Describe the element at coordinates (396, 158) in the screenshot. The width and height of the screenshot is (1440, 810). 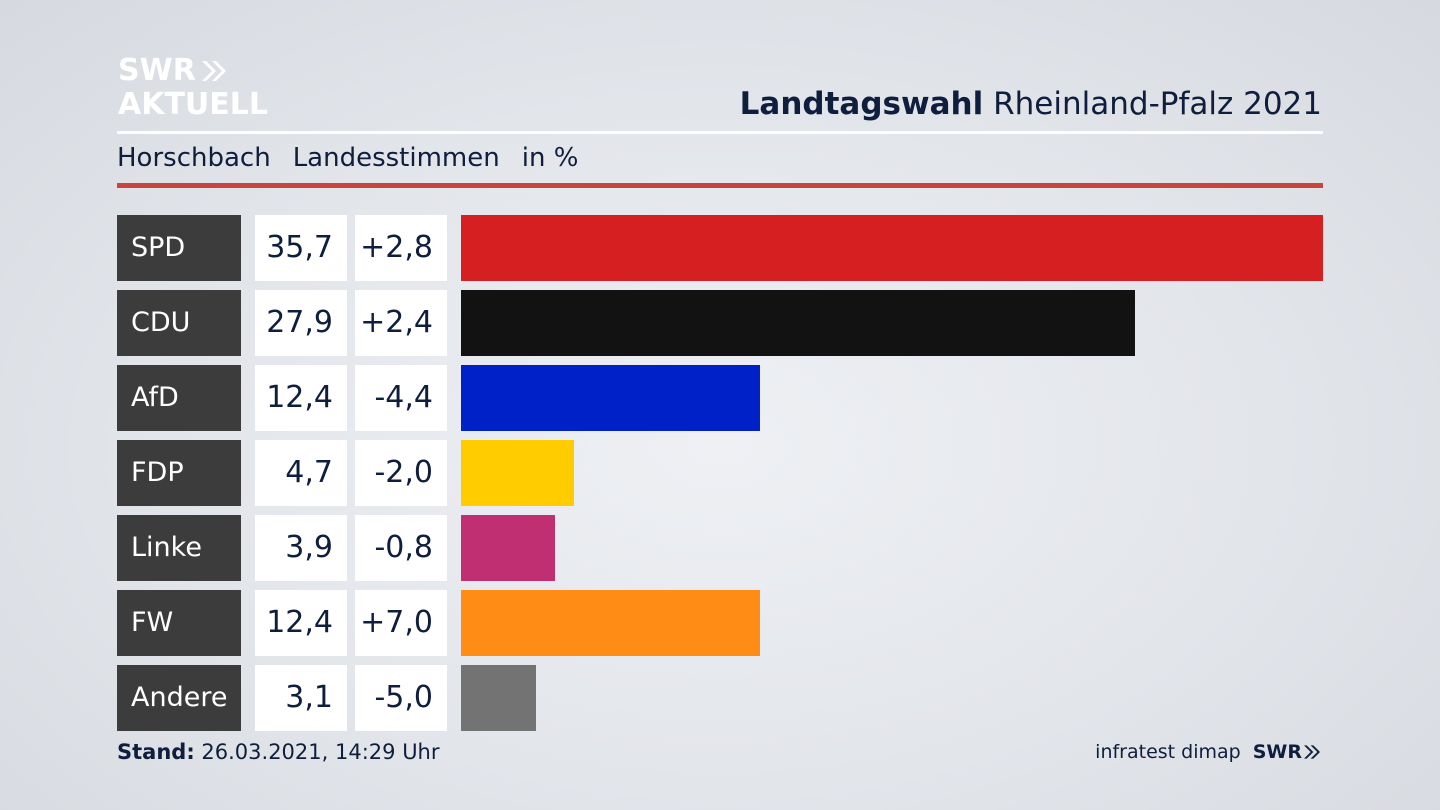
I see `subtitle-measure: Landesstimmen` at that location.